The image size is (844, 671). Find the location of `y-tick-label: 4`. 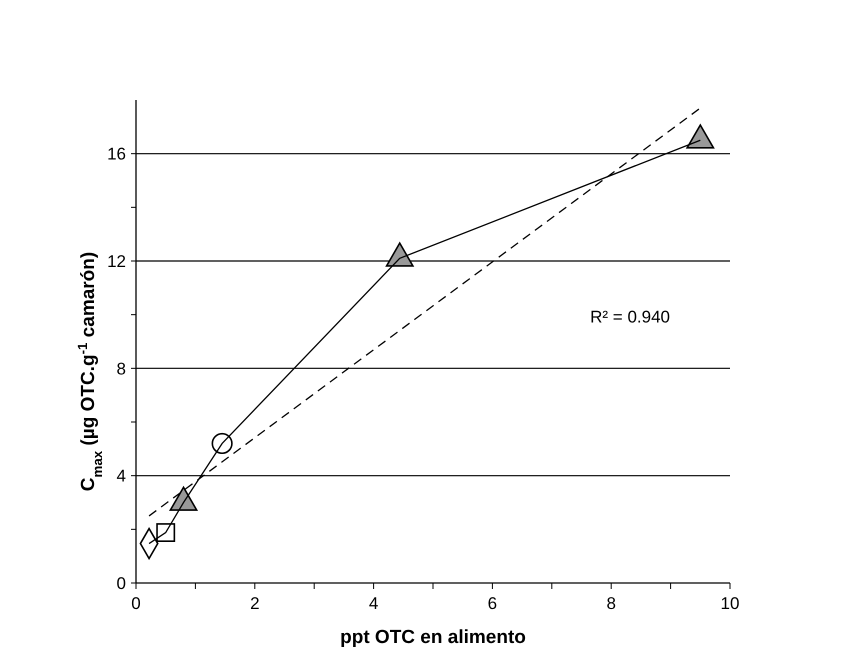

y-tick-label: 4 is located at coordinates (121, 476).